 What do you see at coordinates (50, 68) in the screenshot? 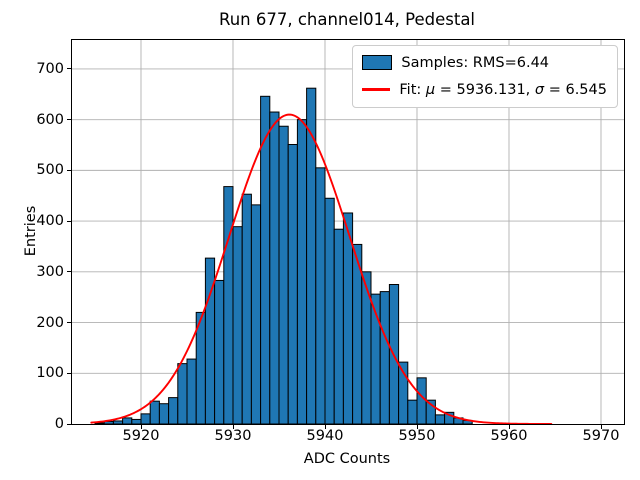
I see `y-tick-label: 700` at bounding box center [50, 68].